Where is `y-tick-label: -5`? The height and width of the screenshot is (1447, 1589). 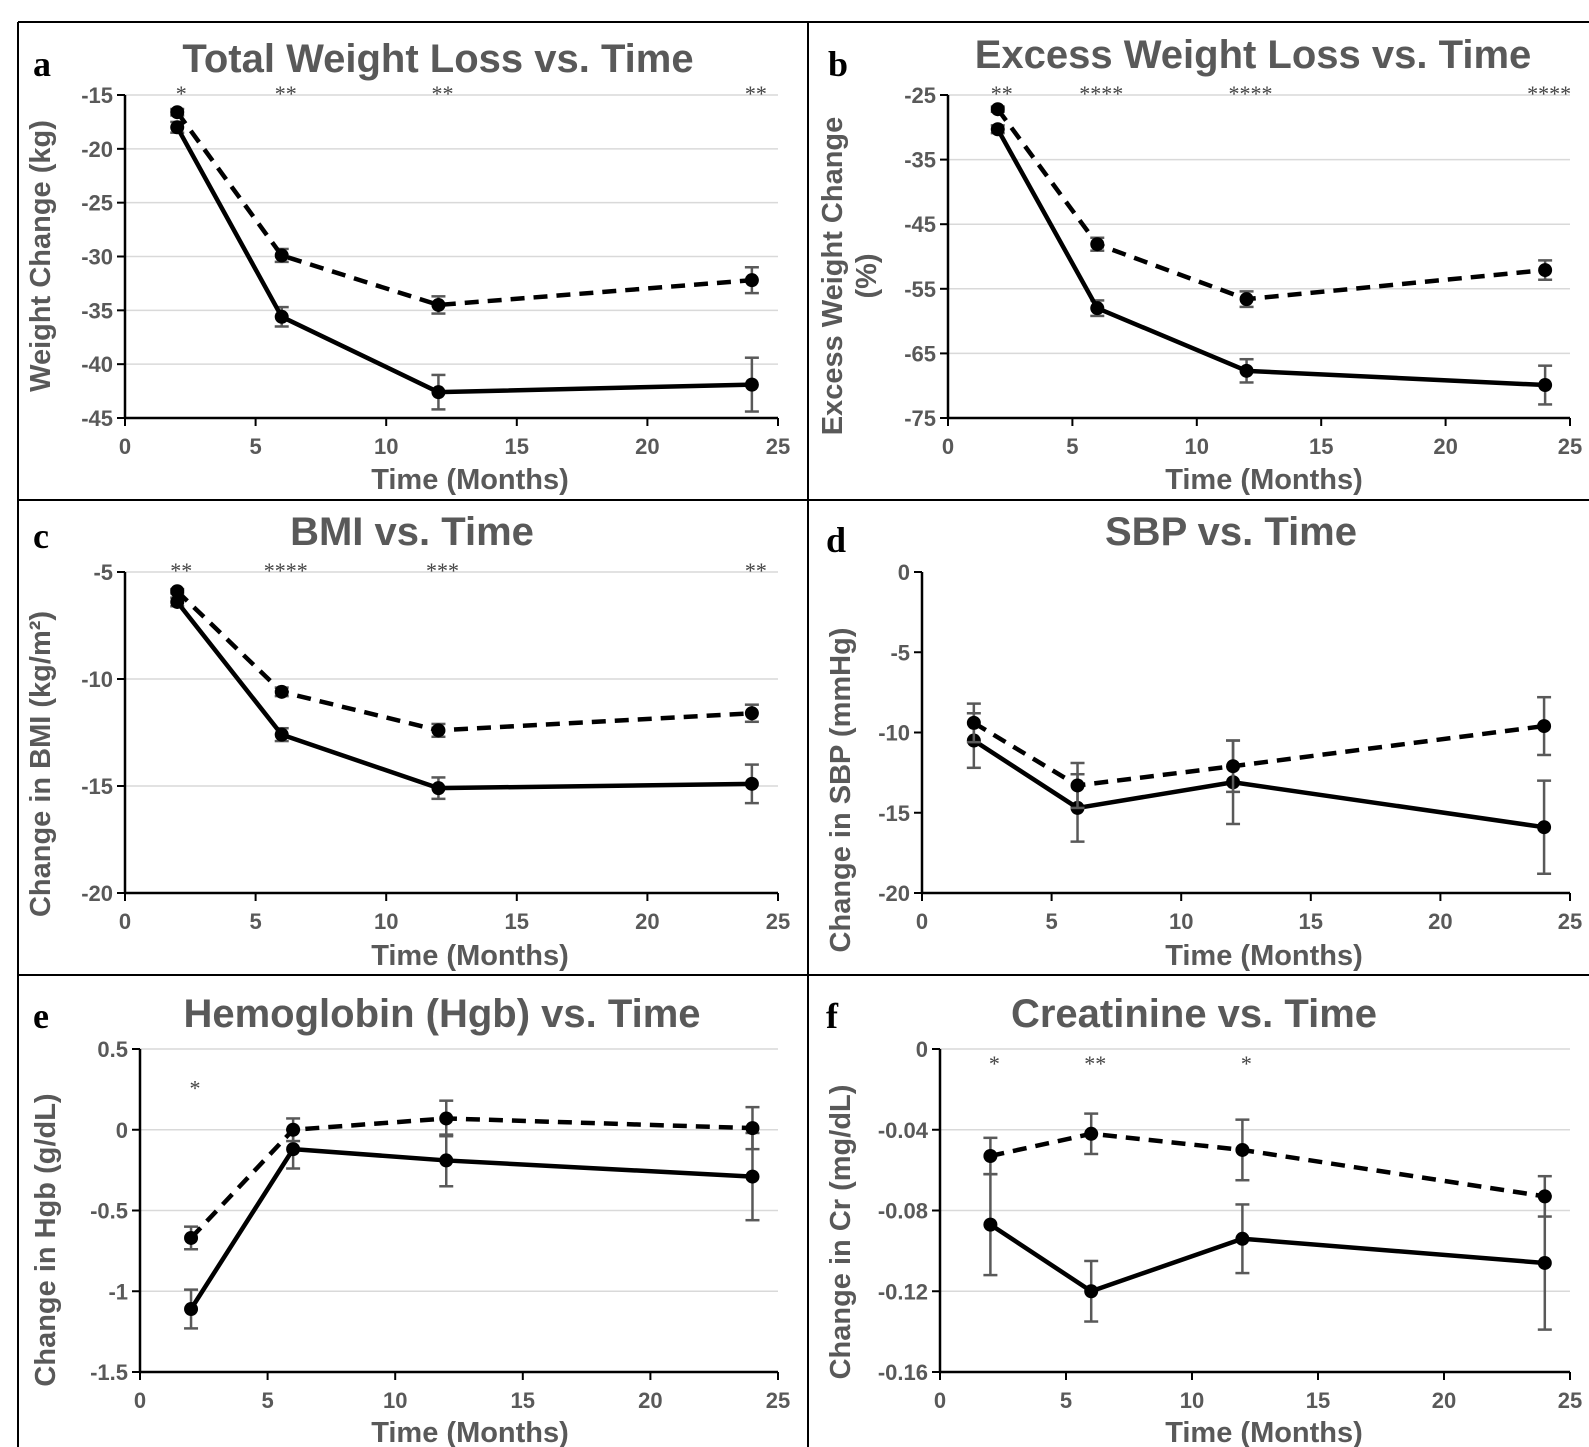 y-tick-label: -5 is located at coordinates (103, 572).